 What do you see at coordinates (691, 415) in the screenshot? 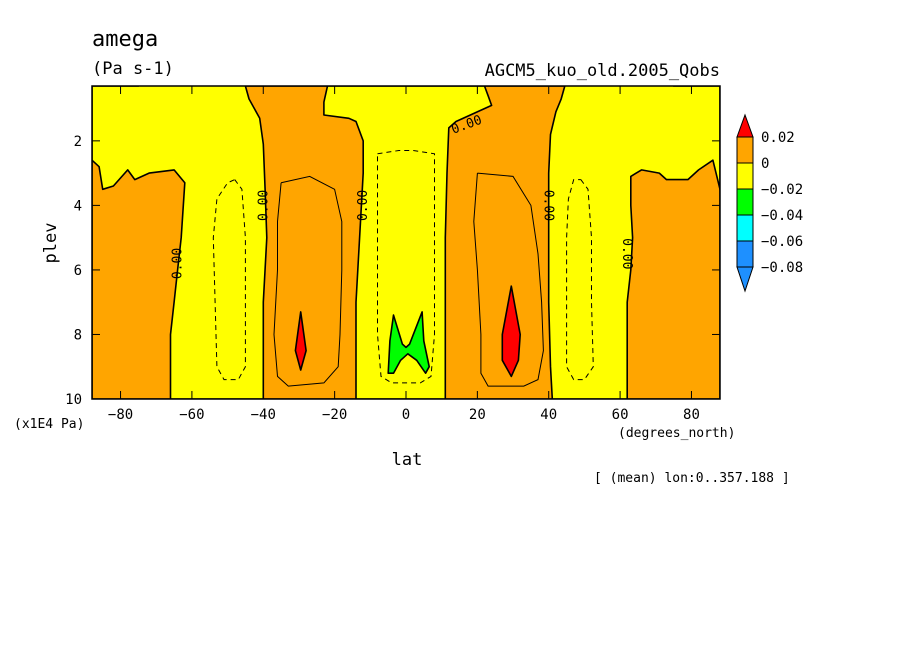
I see `x-tick-label: 80` at bounding box center [691, 415].